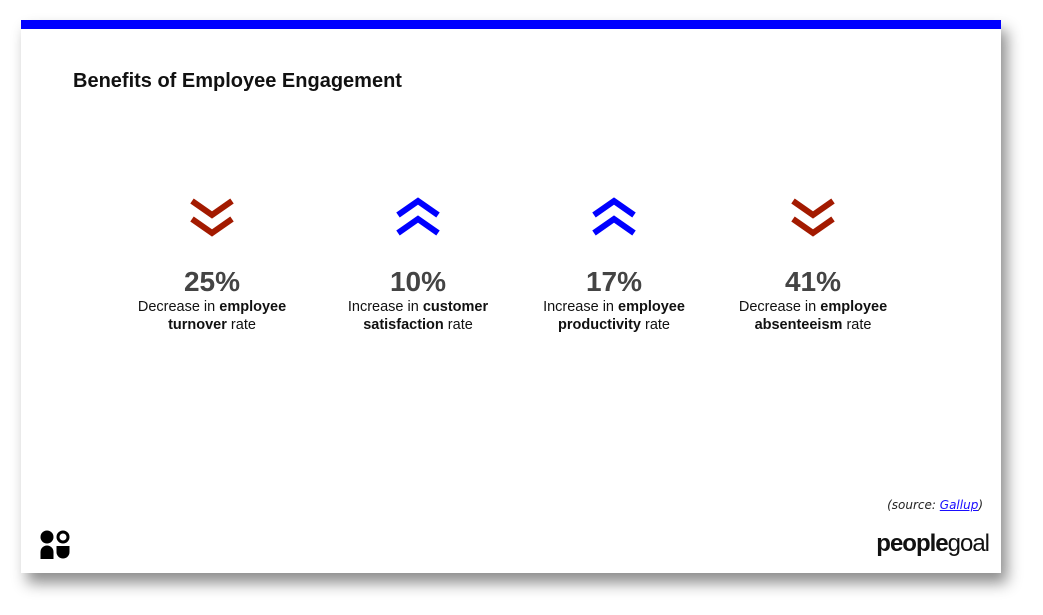 The height and width of the screenshot is (615, 1043). I want to click on source-link: Gallup, so click(959, 505).